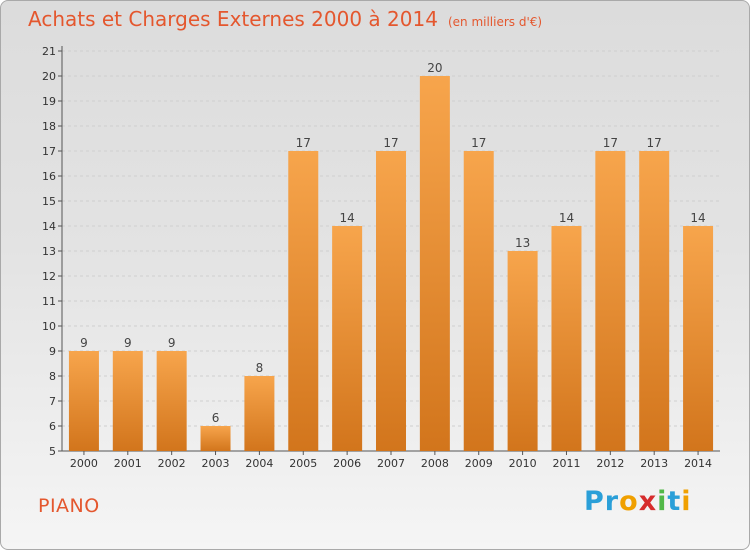 This screenshot has width=750, height=550. Describe the element at coordinates (594, 501) in the screenshot. I see `logo-letter: P` at that location.